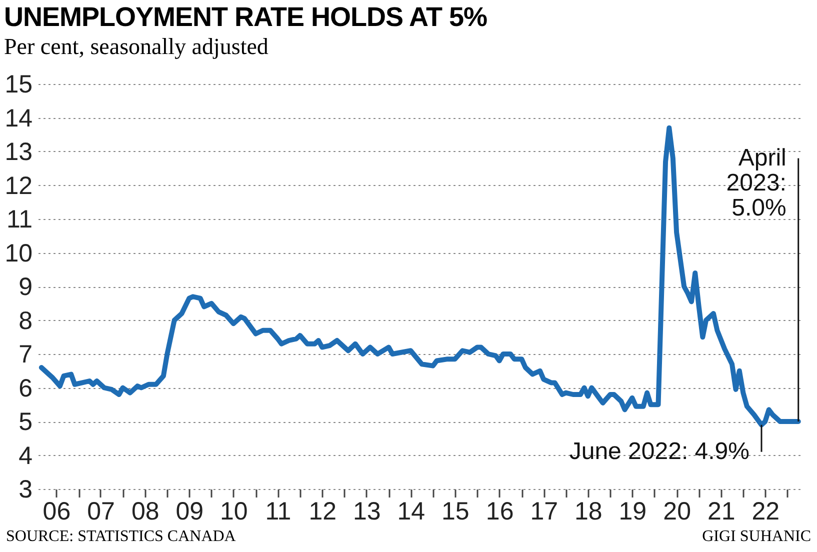 This screenshot has height=552, width=817. Describe the element at coordinates (544, 512) in the screenshot. I see `x-tick-label: 17` at that location.